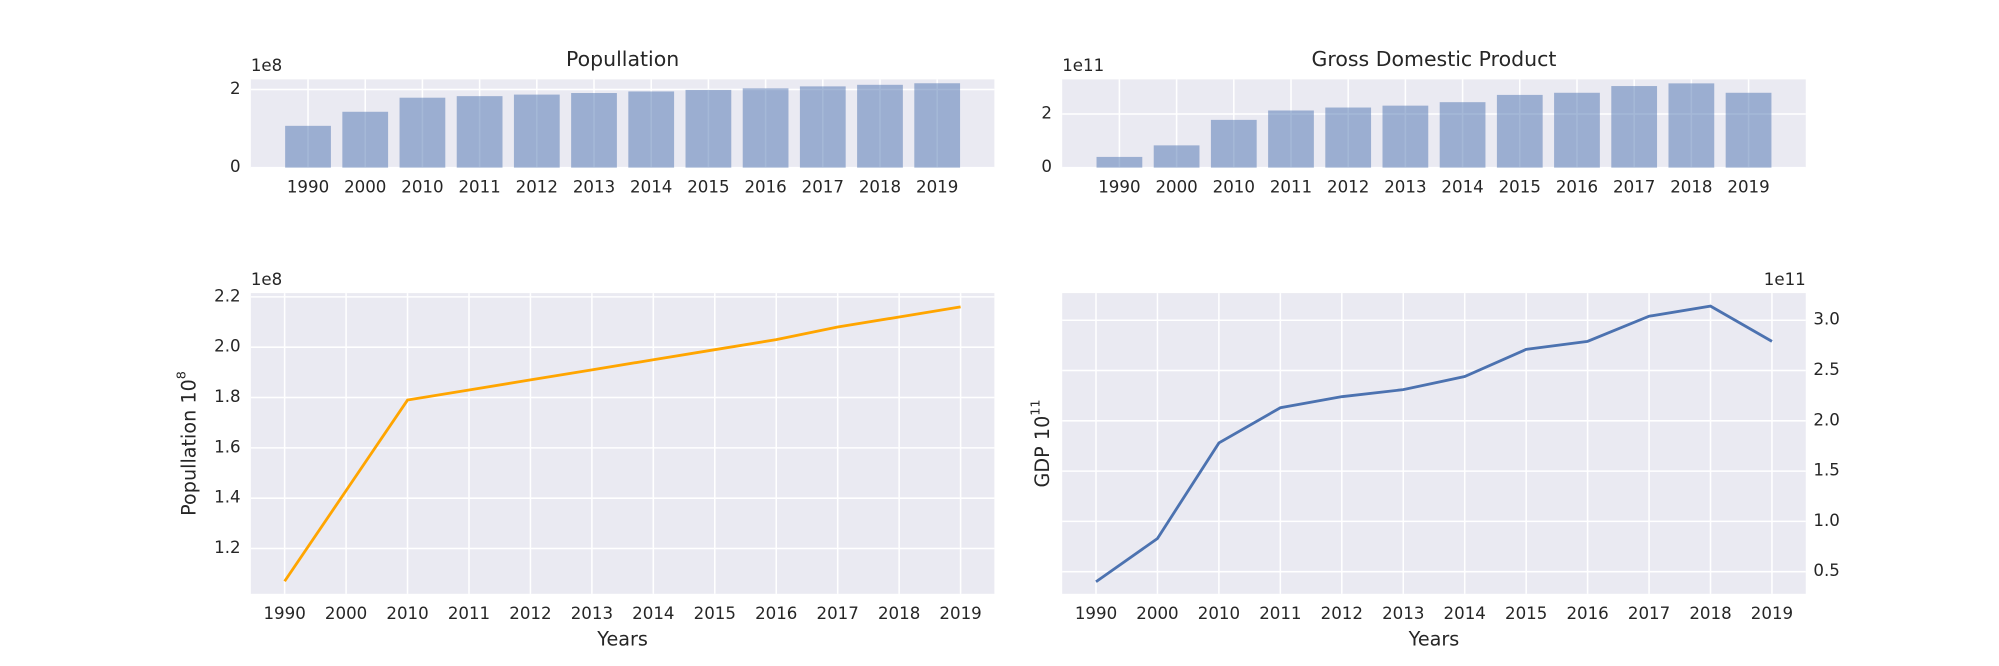 This screenshot has width=1999, height=666. What do you see at coordinates (181, 375) in the screenshot?
I see `y-axis-label-exponent: 8` at bounding box center [181, 375].